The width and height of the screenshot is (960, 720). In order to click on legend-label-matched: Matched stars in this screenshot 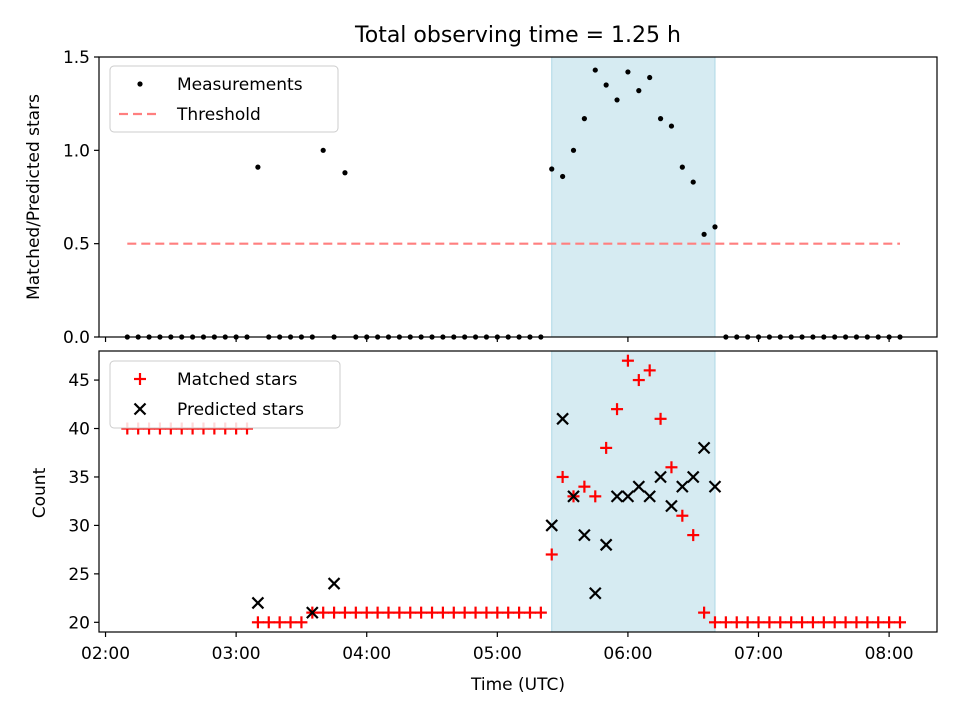, I will do `click(237, 380)`.